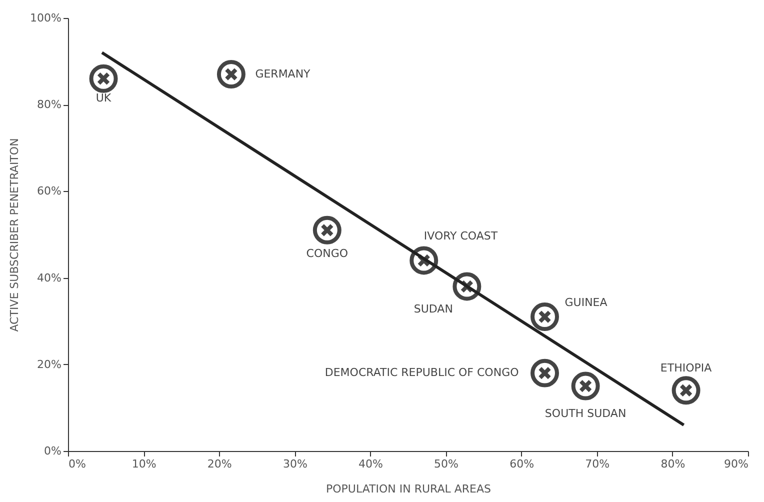 The width and height of the screenshot is (764, 502). I want to click on y-tick-label: 40%, so click(49, 277).